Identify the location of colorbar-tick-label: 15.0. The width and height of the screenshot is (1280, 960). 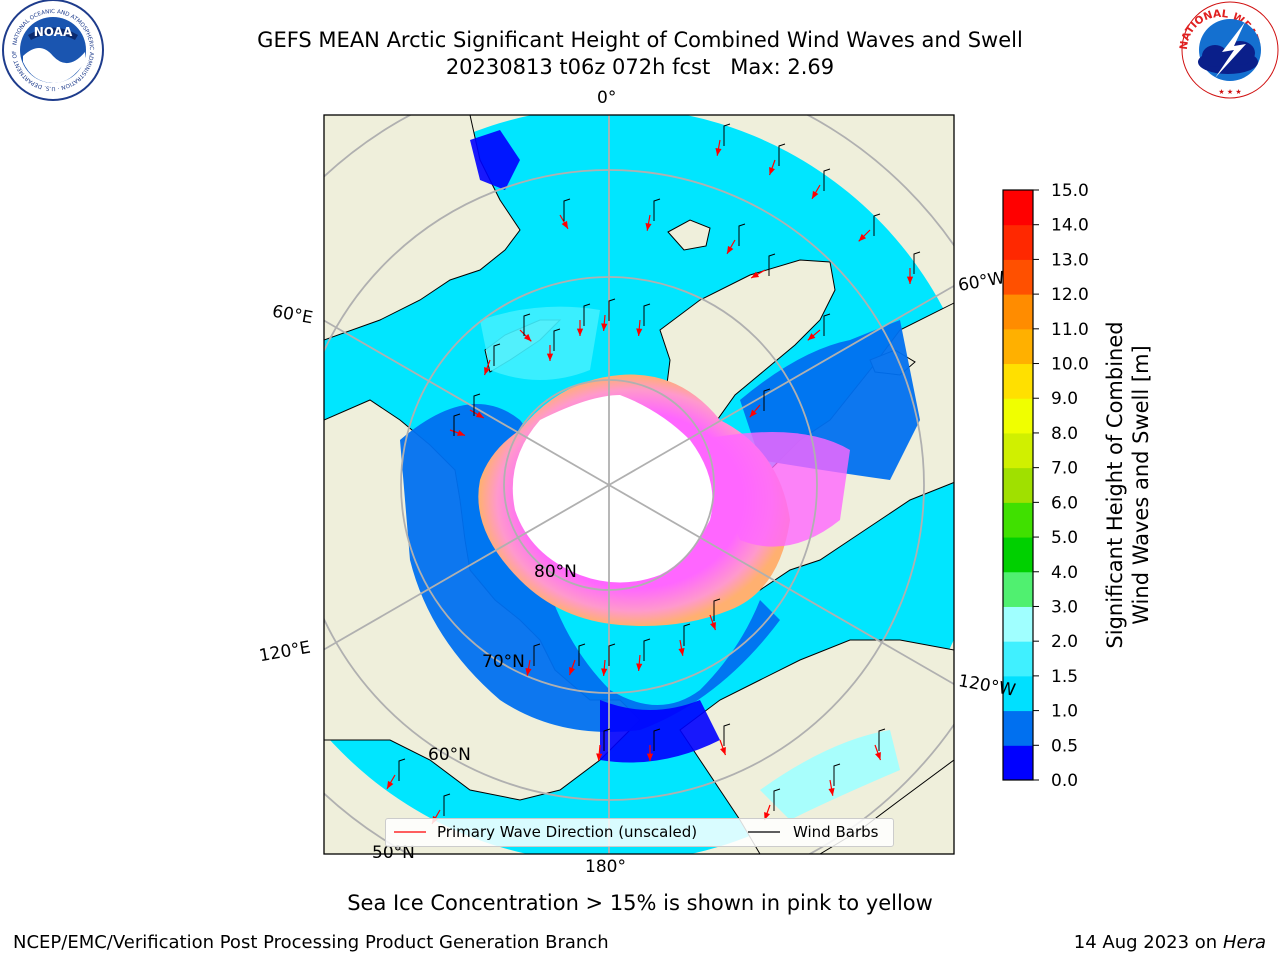
(1070, 191).